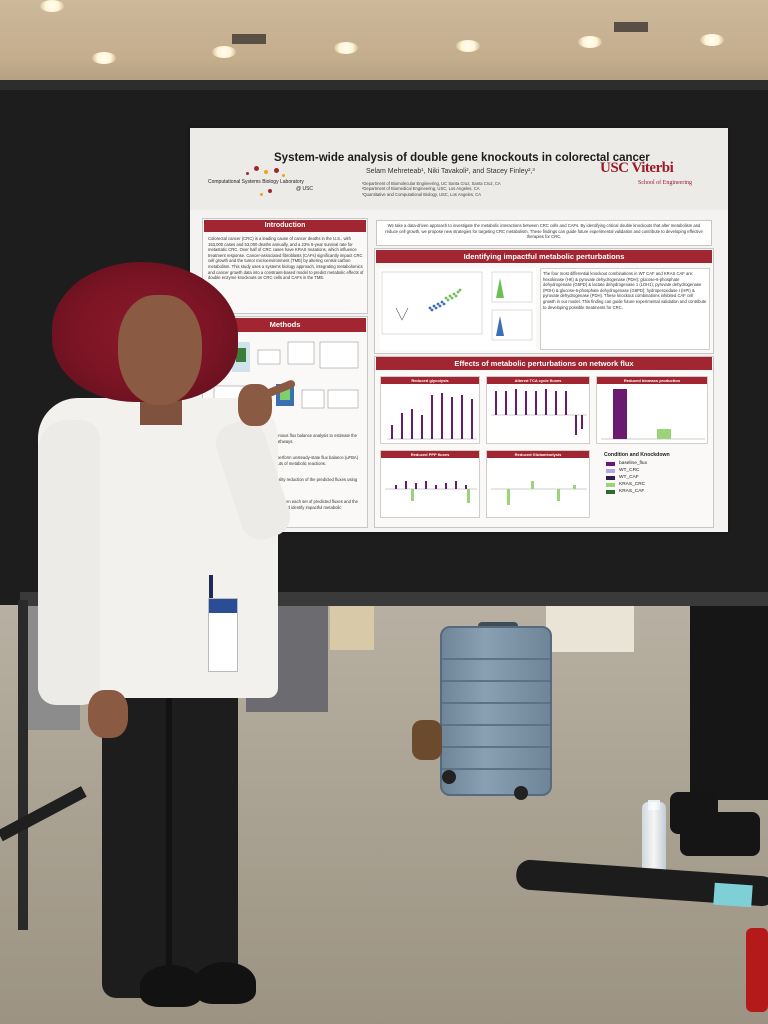 This screenshot has width=768, height=1024. I want to click on biomass-bars, so click(653, 414).